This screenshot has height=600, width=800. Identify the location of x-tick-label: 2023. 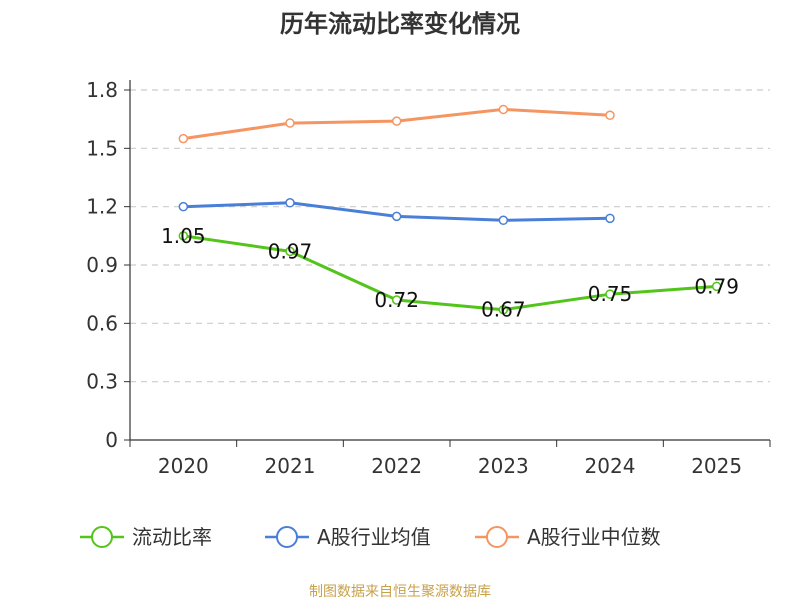
(503, 466).